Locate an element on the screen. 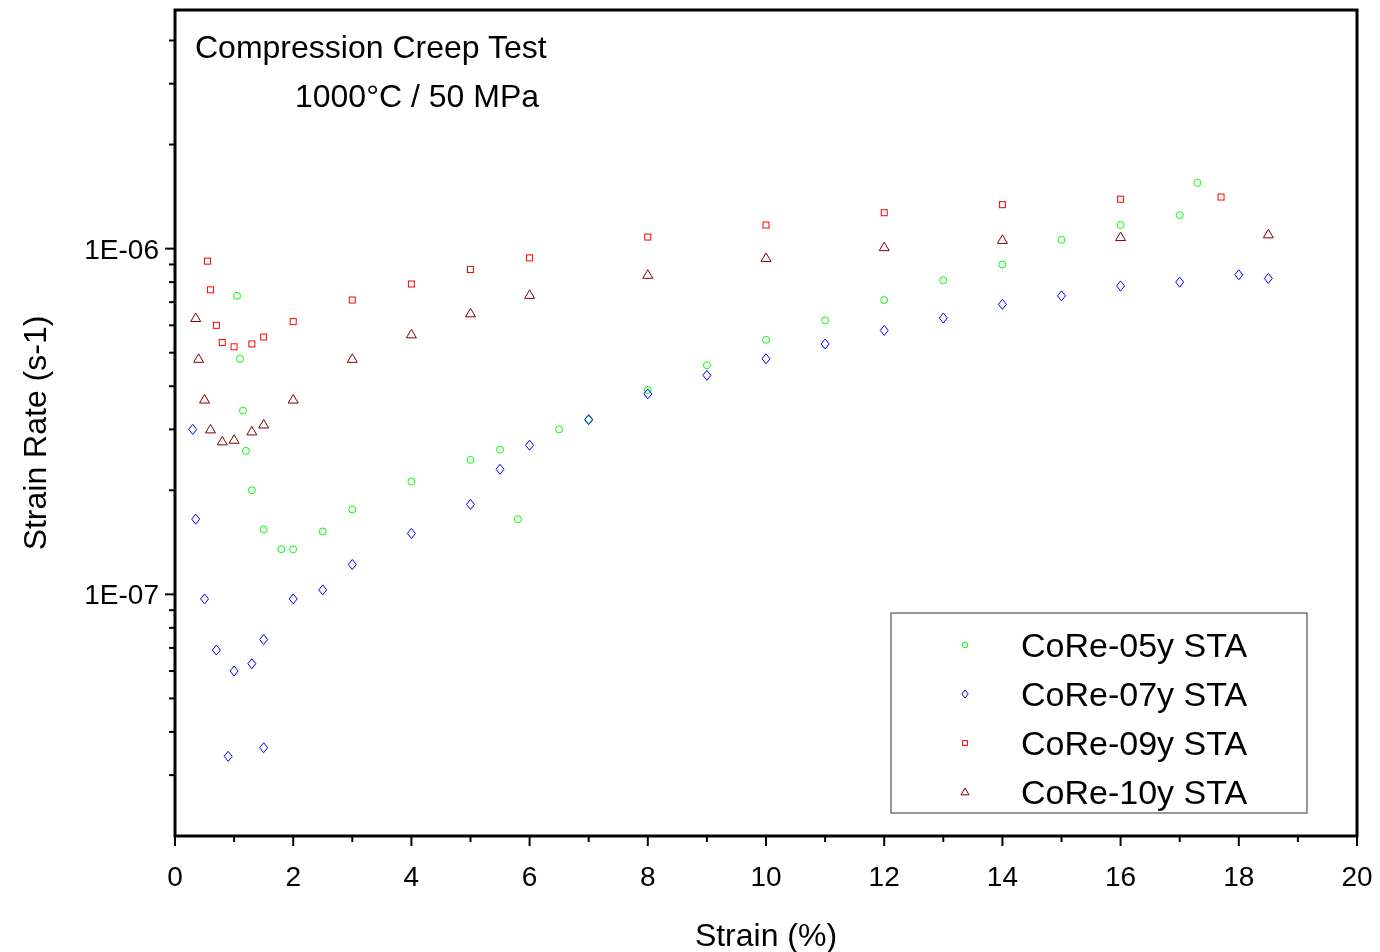 The image size is (1380, 952). x-tick-label: 16 is located at coordinates (1121, 876).